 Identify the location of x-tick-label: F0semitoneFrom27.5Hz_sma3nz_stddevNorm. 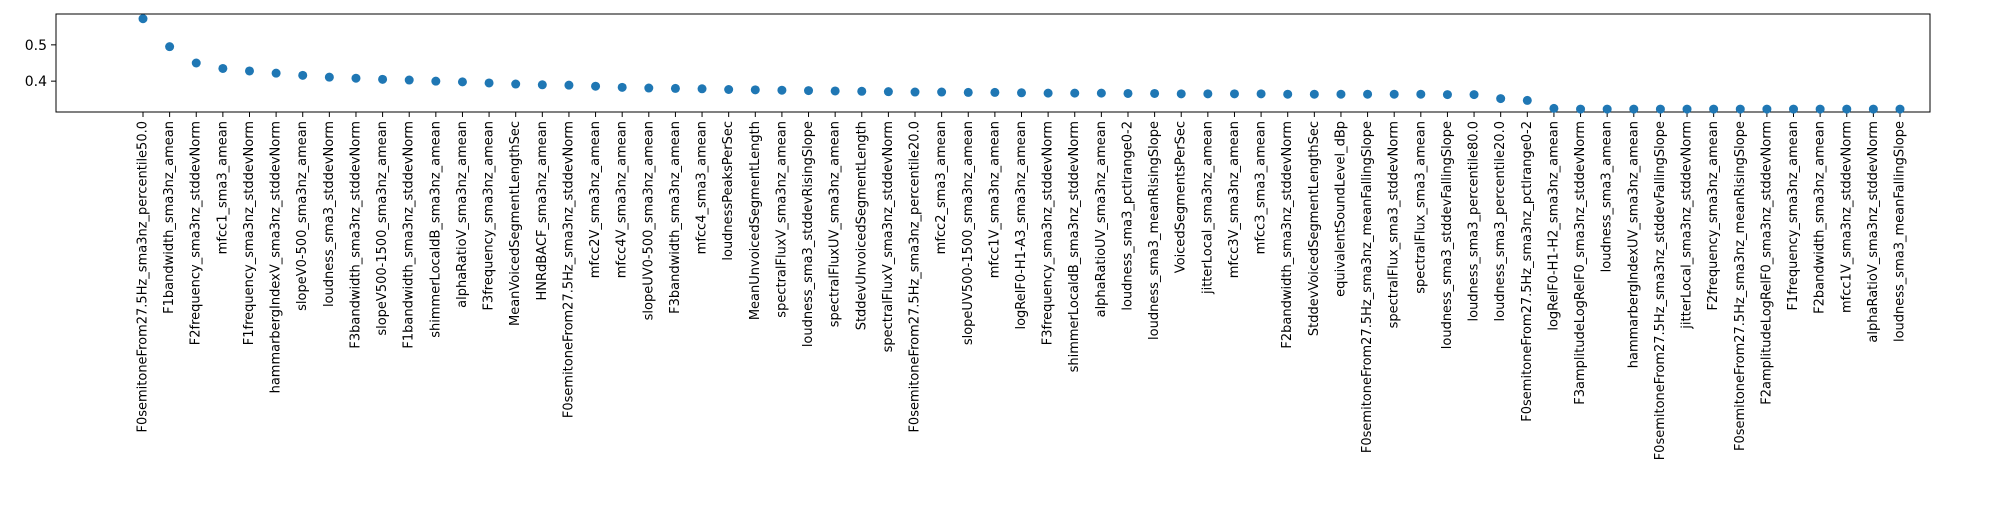
(568, 269).